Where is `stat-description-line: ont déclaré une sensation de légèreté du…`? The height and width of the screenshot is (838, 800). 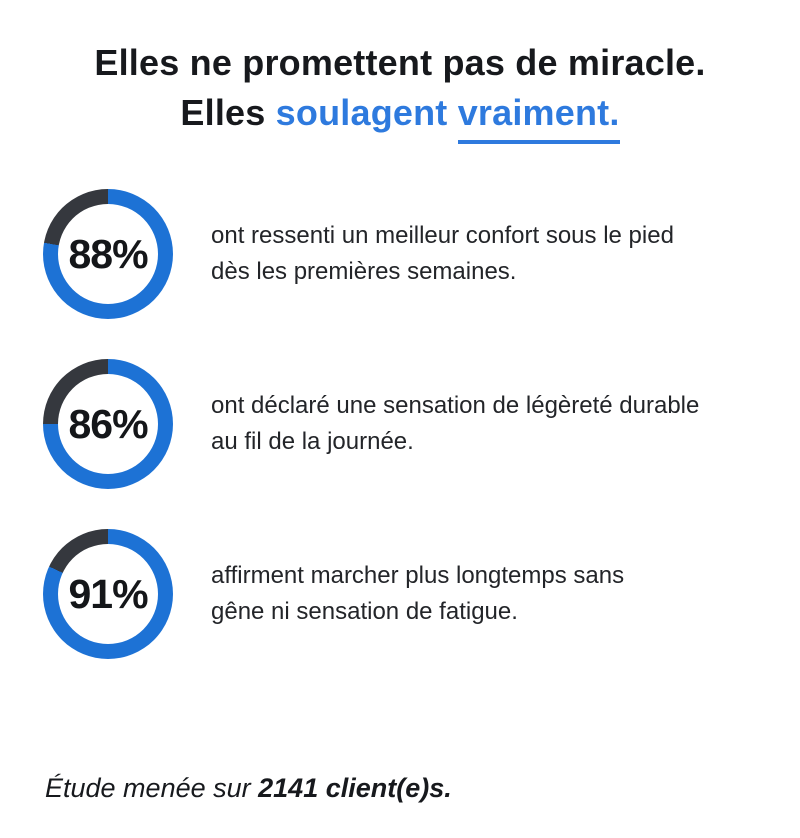 stat-description-line: ont déclaré une sensation de légèreté du… is located at coordinates (455, 405).